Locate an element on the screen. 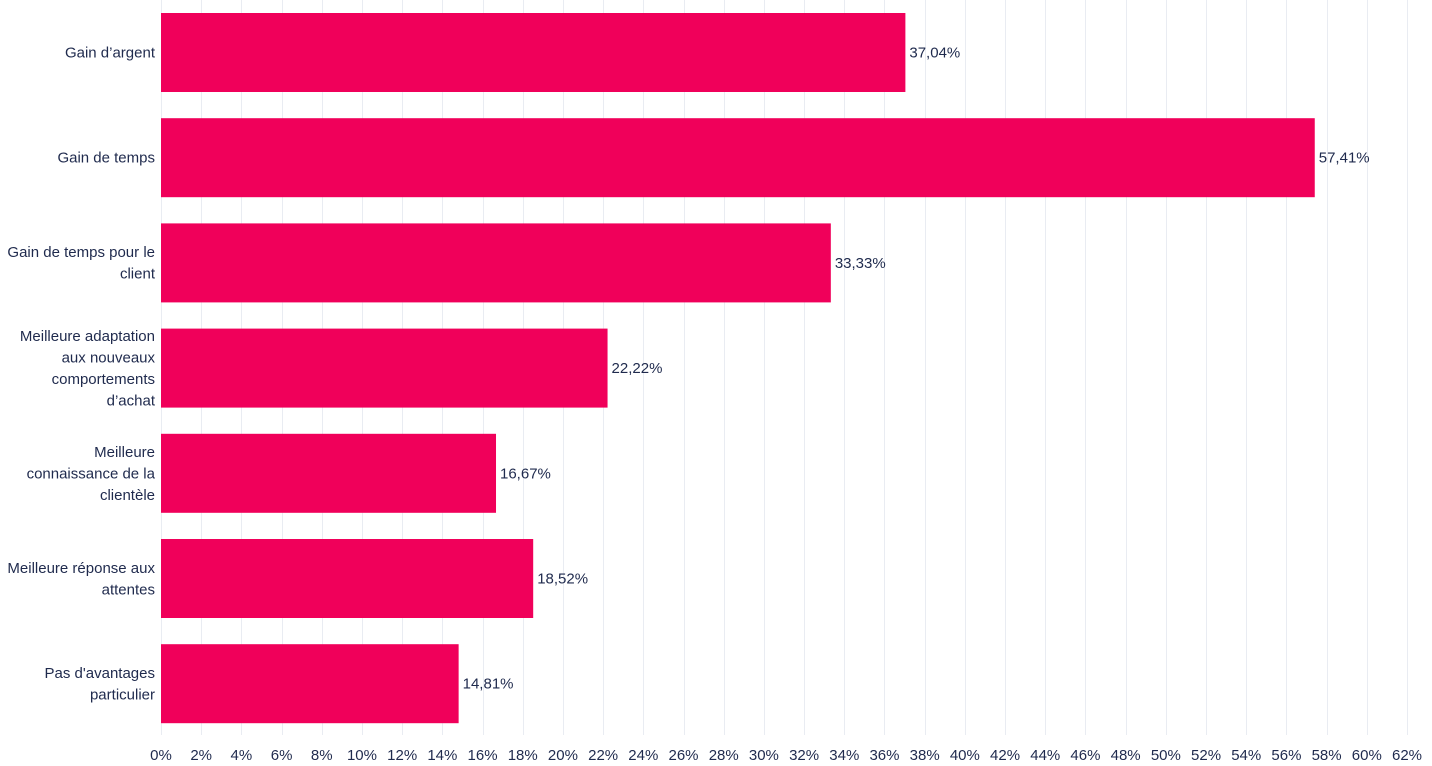 The image size is (1432, 766). x-tick-label: 48% is located at coordinates (1126, 755).